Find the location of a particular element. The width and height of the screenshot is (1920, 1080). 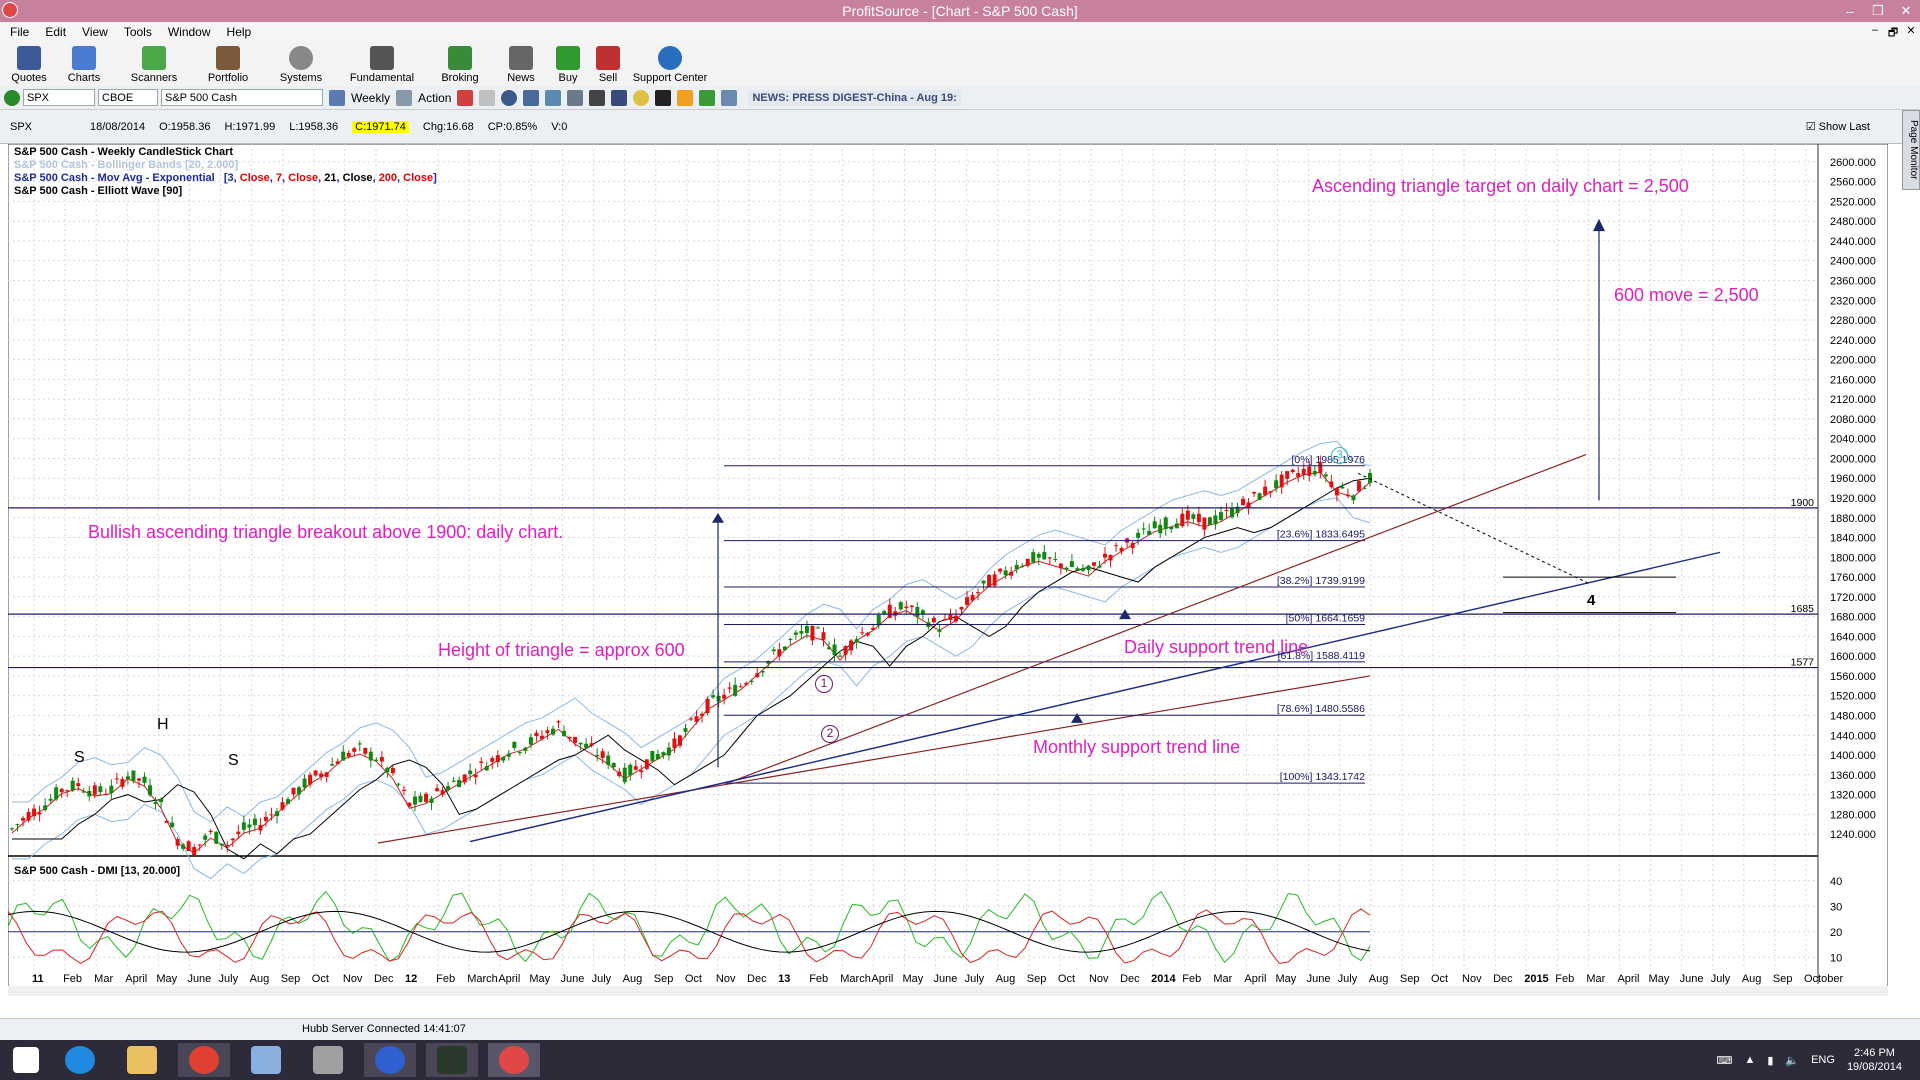

settings-tool-icon is located at coordinates (509, 97).